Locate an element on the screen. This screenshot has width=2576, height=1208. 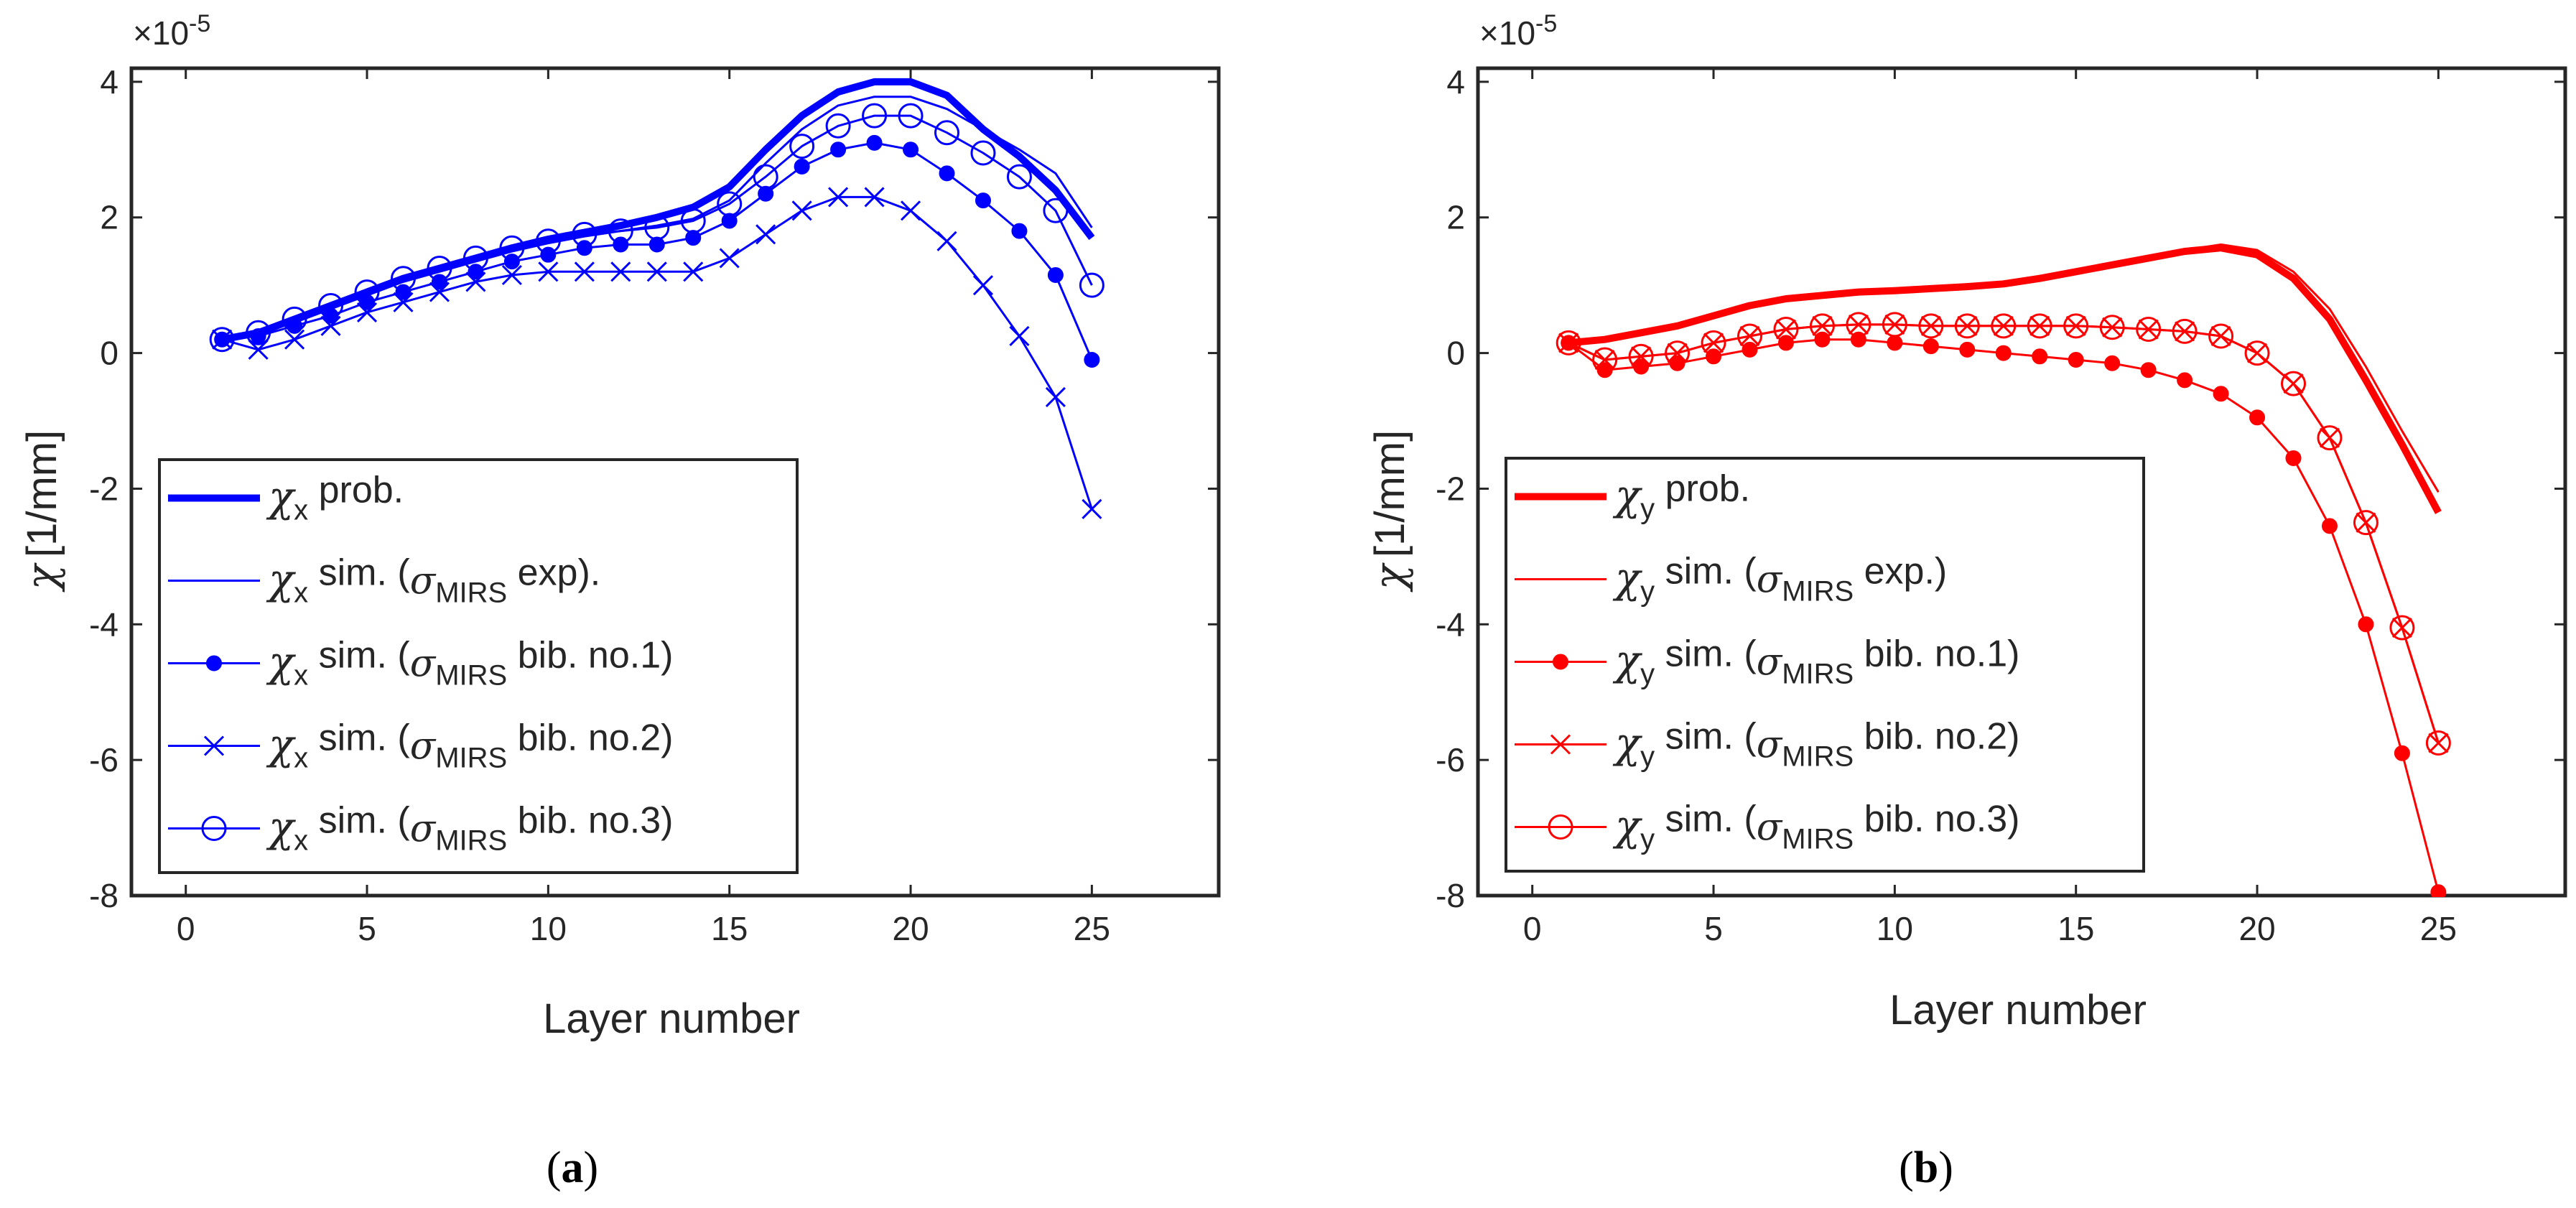
y-tick-label: 2 is located at coordinates (1455, 217).